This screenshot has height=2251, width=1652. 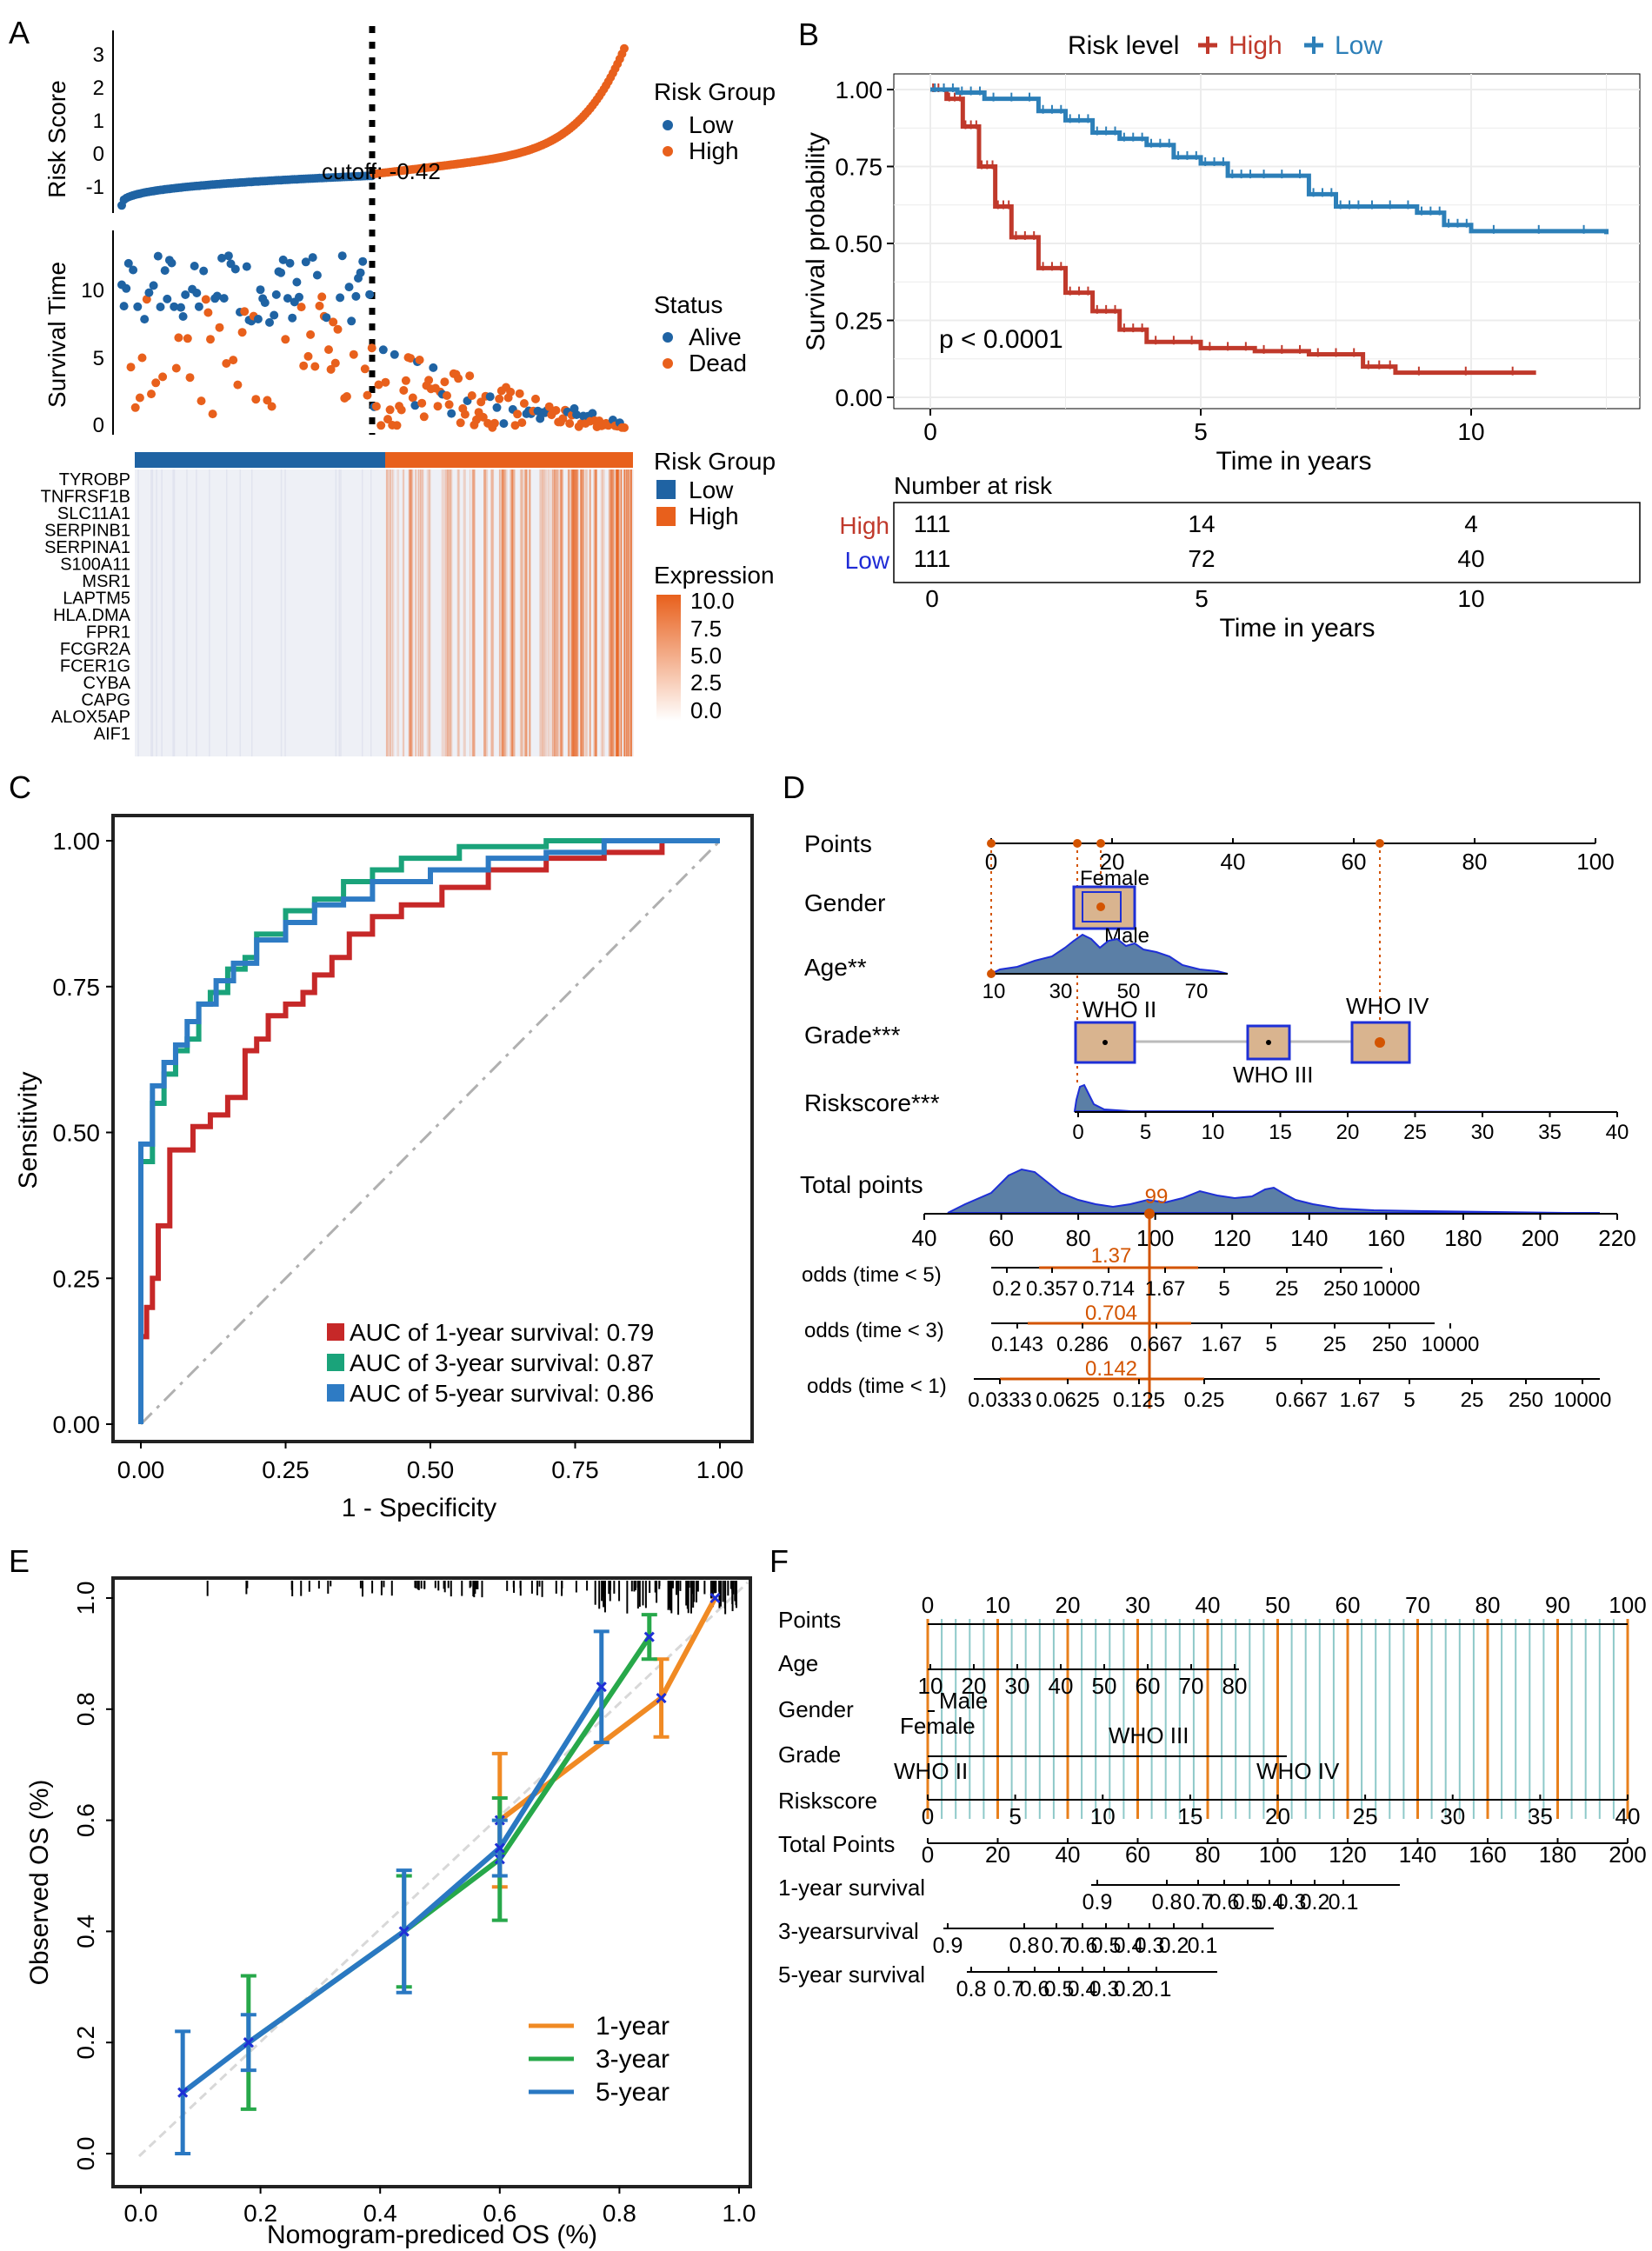 I want to click on nomo-risk-tick: 35, so click(x=1550, y=1132).